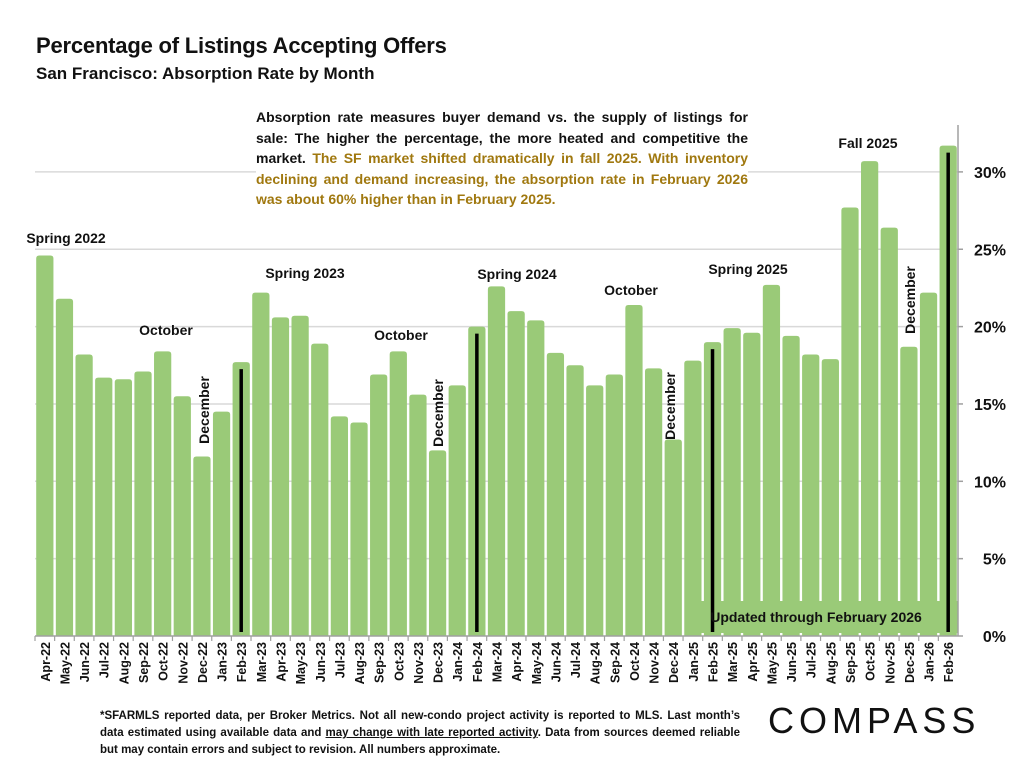 This screenshot has height=768, width=1024. I want to click on x-tick-label: May-23, so click(301, 663).